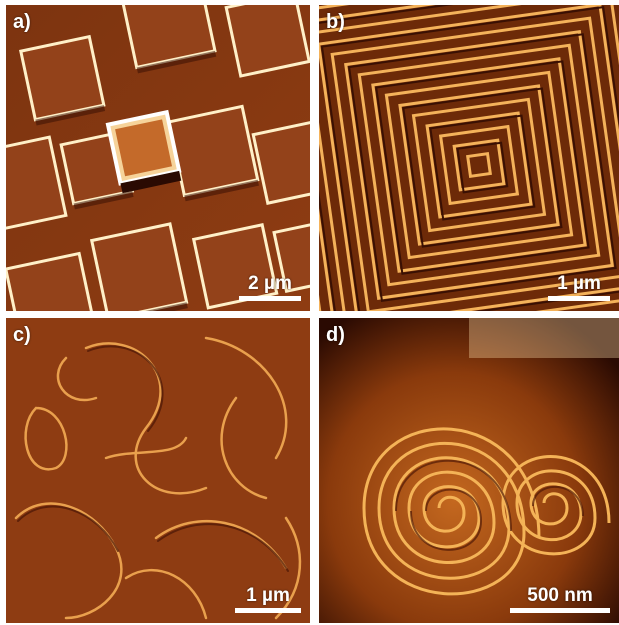 This screenshot has height=625, width=619. What do you see at coordinates (268, 610) in the screenshot?
I see `panel-c-scale-line` at bounding box center [268, 610].